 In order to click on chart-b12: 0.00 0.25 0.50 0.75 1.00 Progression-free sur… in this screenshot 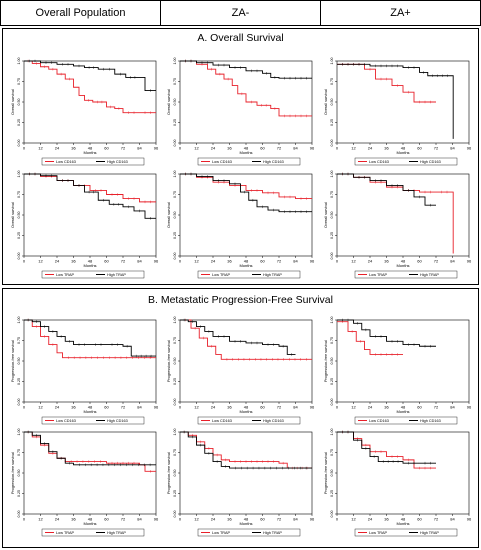, I will do `click(241, 371)`.